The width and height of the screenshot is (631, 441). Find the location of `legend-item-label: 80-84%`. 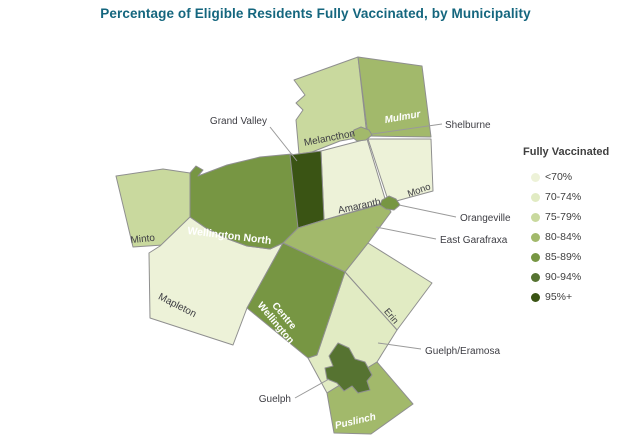

legend-item-label: 80-84% is located at coordinates (563, 237).